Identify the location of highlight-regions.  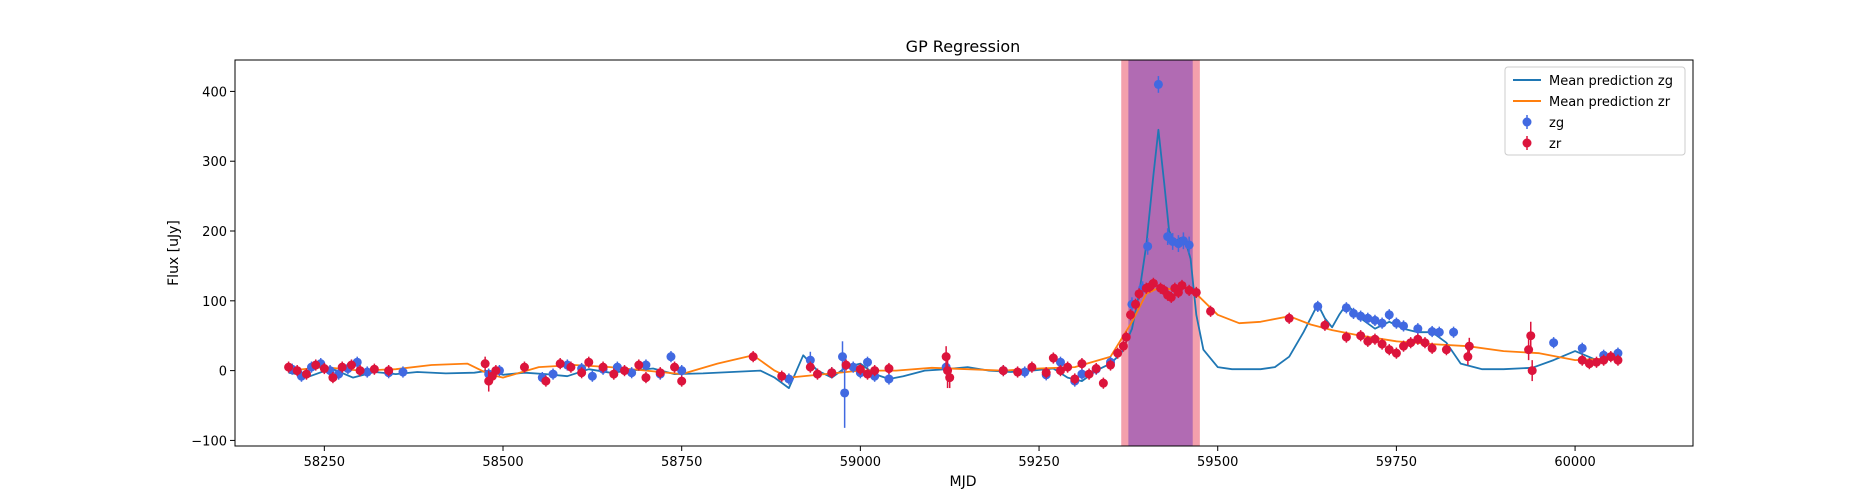
(1160, 253).